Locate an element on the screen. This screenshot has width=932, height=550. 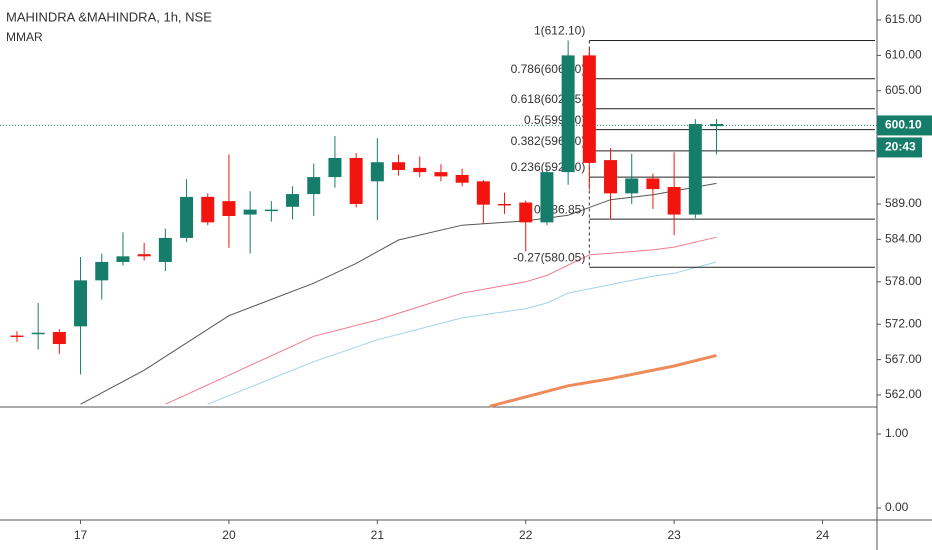
x-tick-label: 20 is located at coordinates (229, 535).